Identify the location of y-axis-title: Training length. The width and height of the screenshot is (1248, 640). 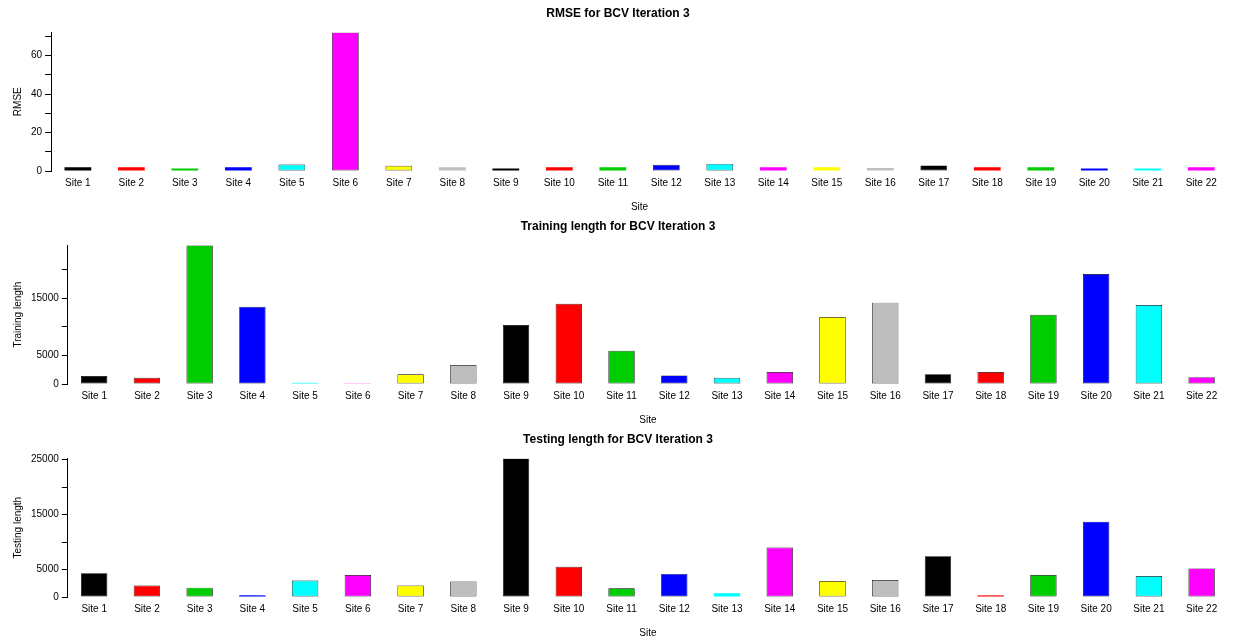
(17, 314).